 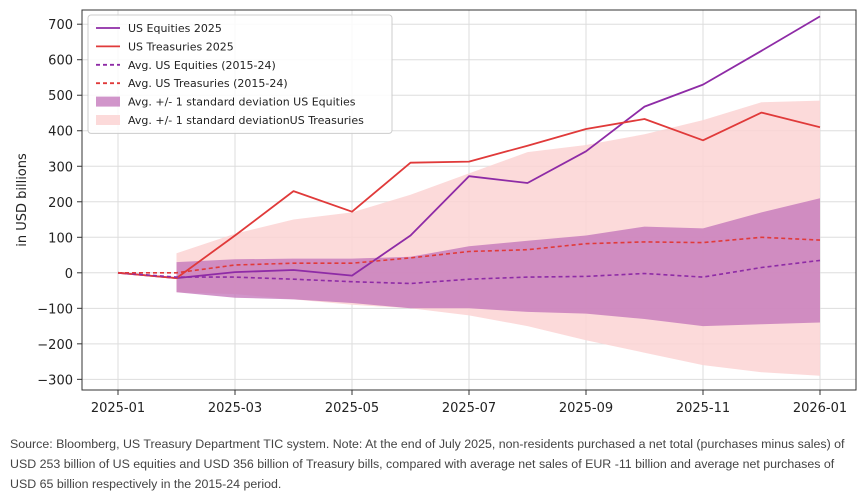 What do you see at coordinates (60, 167) in the screenshot?
I see `y-tick-label: 300` at bounding box center [60, 167].